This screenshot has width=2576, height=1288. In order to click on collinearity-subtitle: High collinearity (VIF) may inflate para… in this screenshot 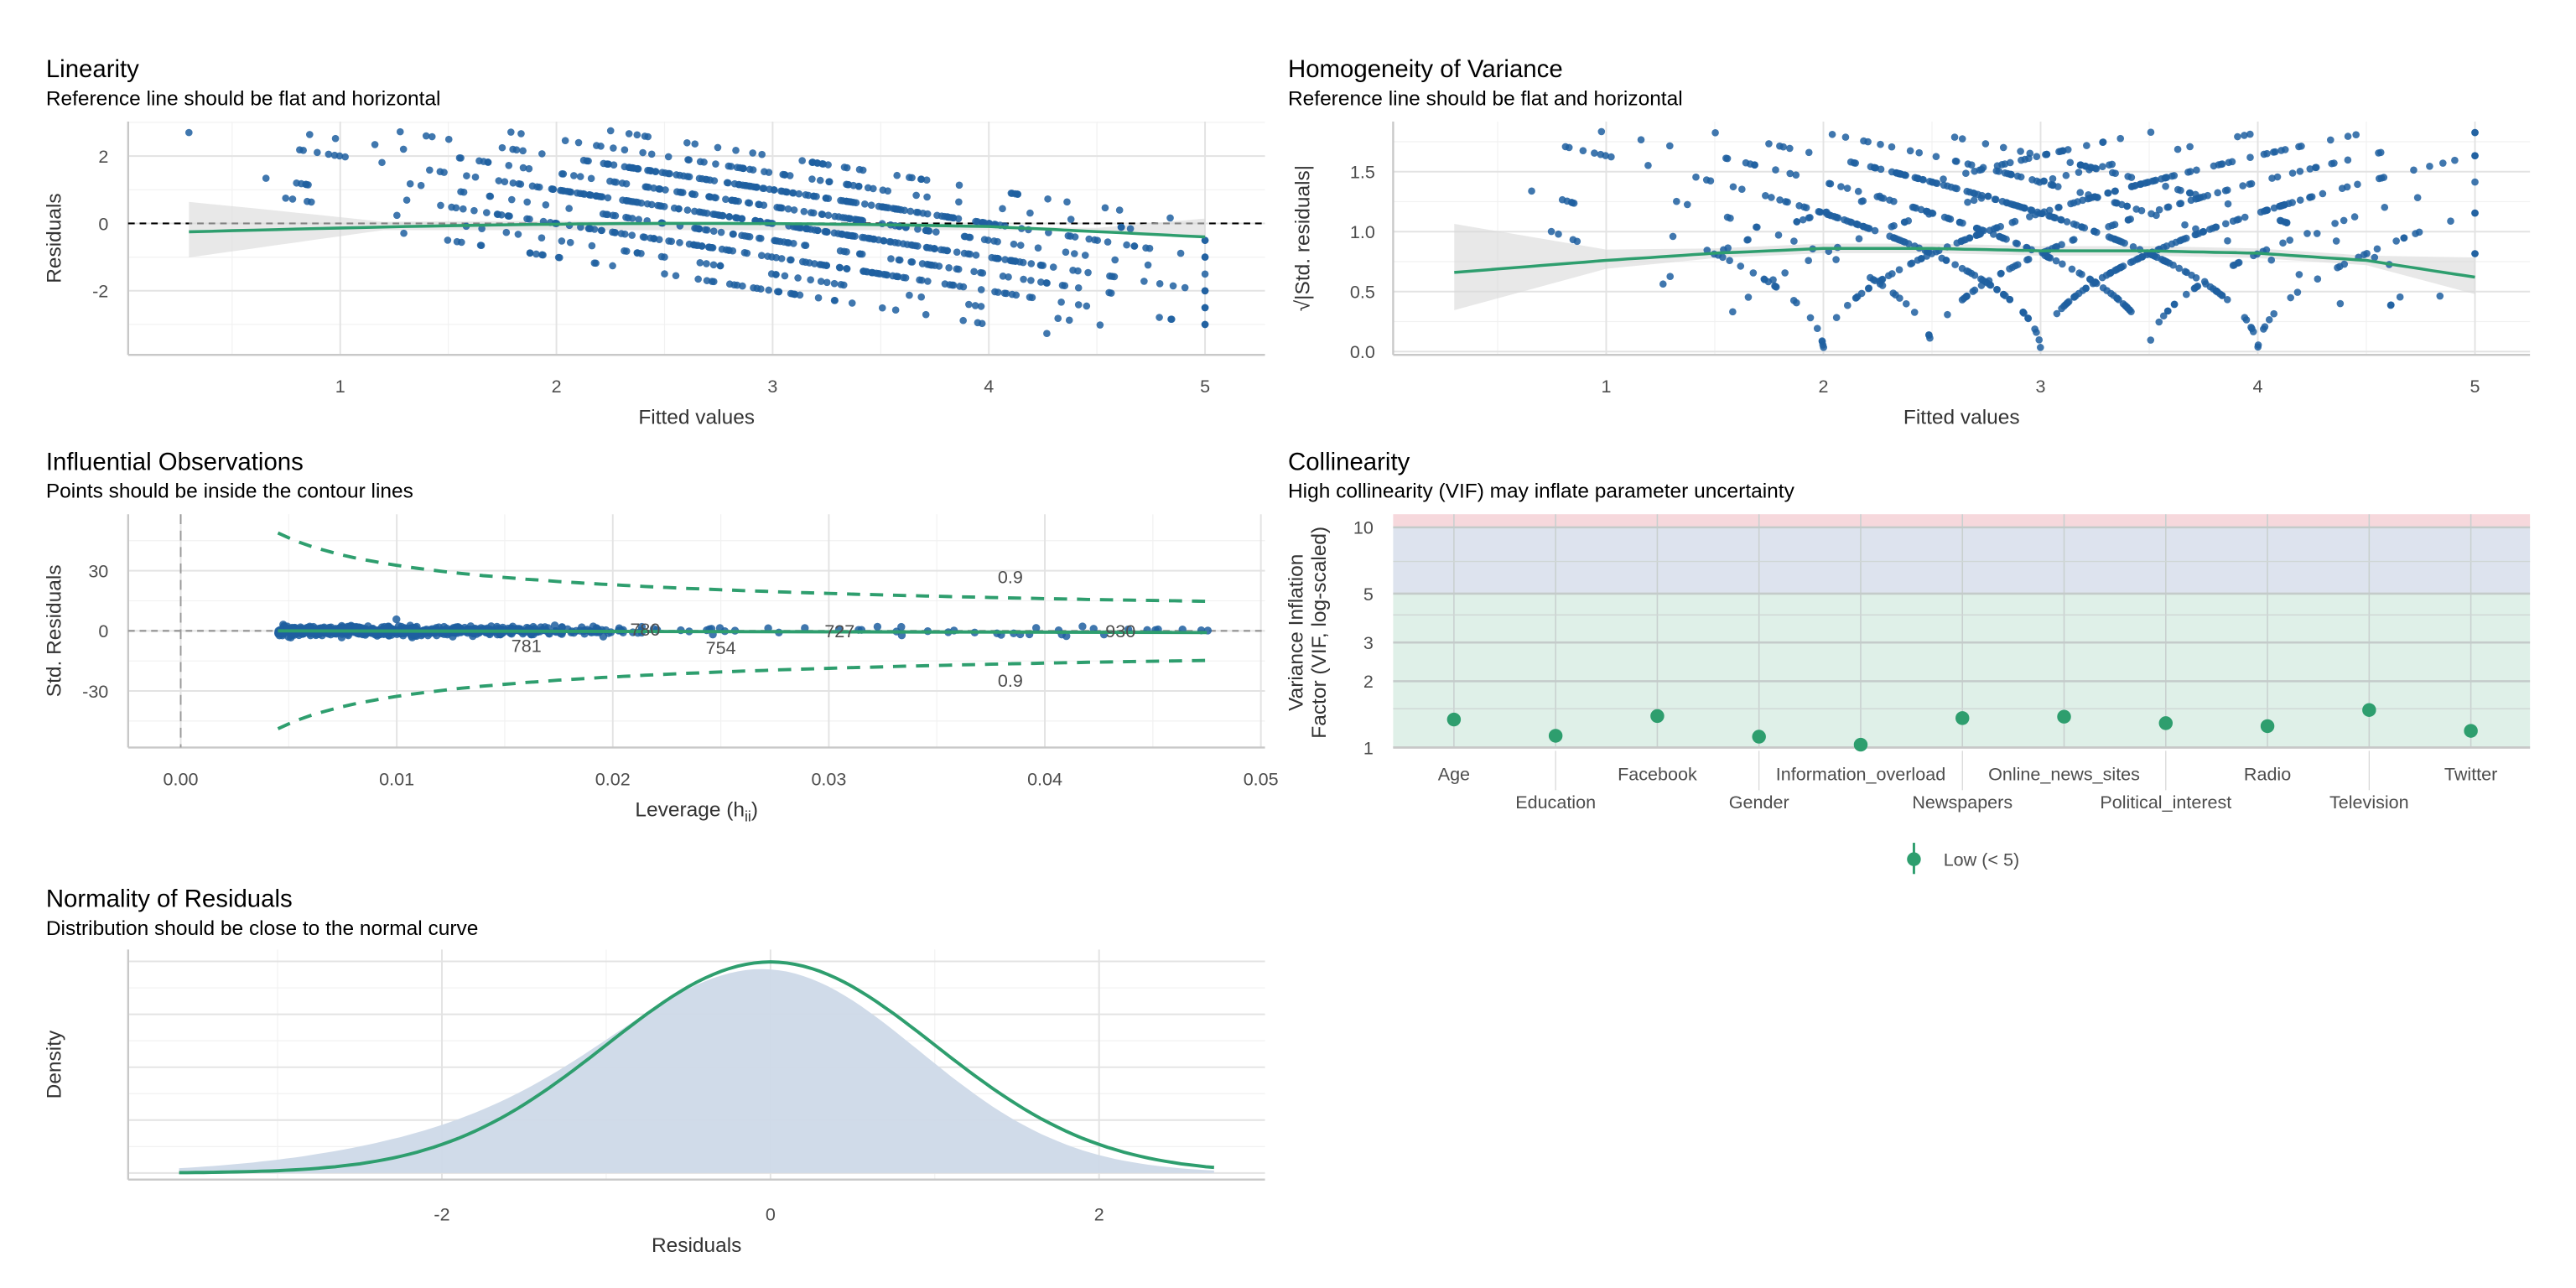, I will do `click(1541, 491)`.